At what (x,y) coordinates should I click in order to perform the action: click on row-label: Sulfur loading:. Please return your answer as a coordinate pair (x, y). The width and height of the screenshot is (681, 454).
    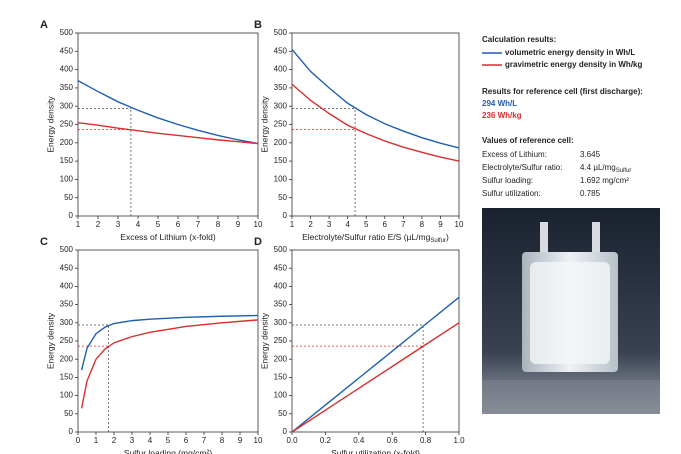
    Looking at the image, I should click on (507, 180).